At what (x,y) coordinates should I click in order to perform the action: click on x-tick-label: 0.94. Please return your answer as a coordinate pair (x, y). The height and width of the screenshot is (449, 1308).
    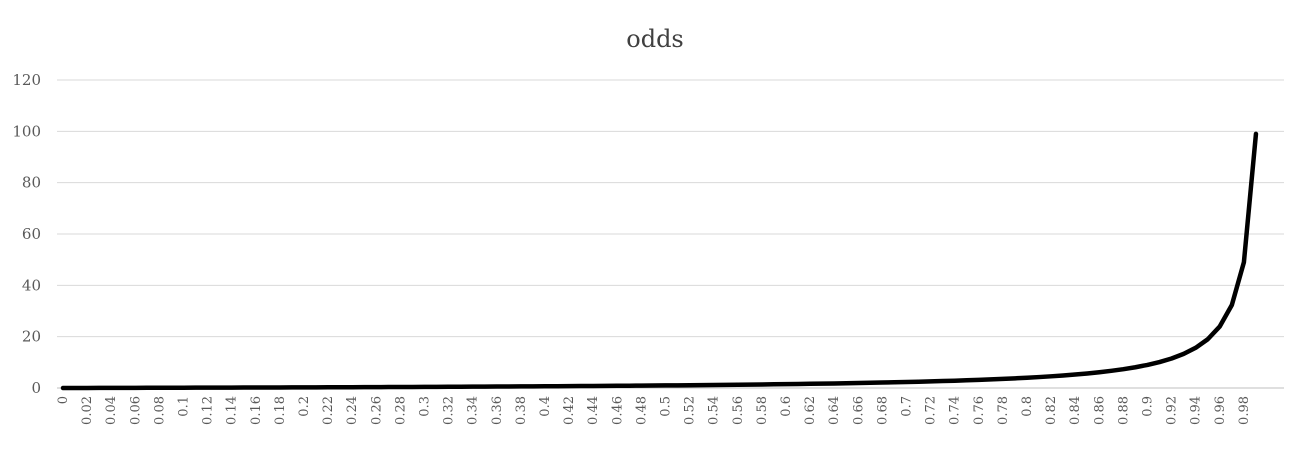
    Looking at the image, I should click on (1196, 410).